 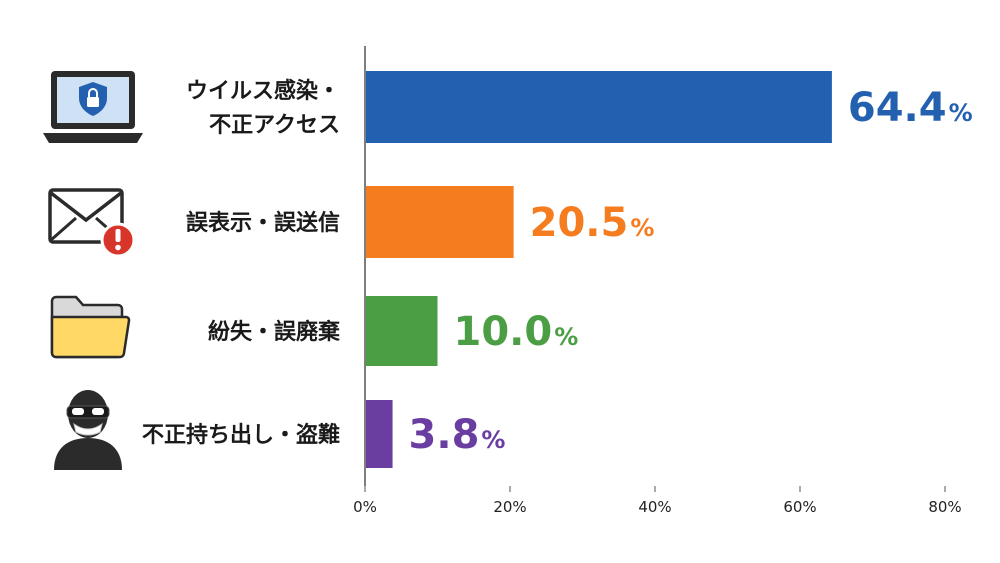 What do you see at coordinates (509, 507) in the screenshot?
I see `tick-label: 20%` at bounding box center [509, 507].